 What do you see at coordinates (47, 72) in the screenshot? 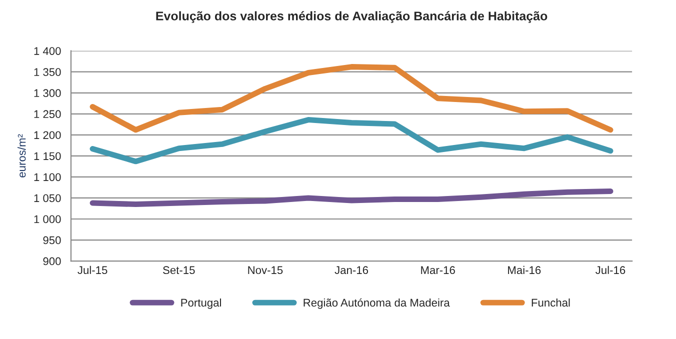
I see `y-tick-label: 1 350` at bounding box center [47, 72].